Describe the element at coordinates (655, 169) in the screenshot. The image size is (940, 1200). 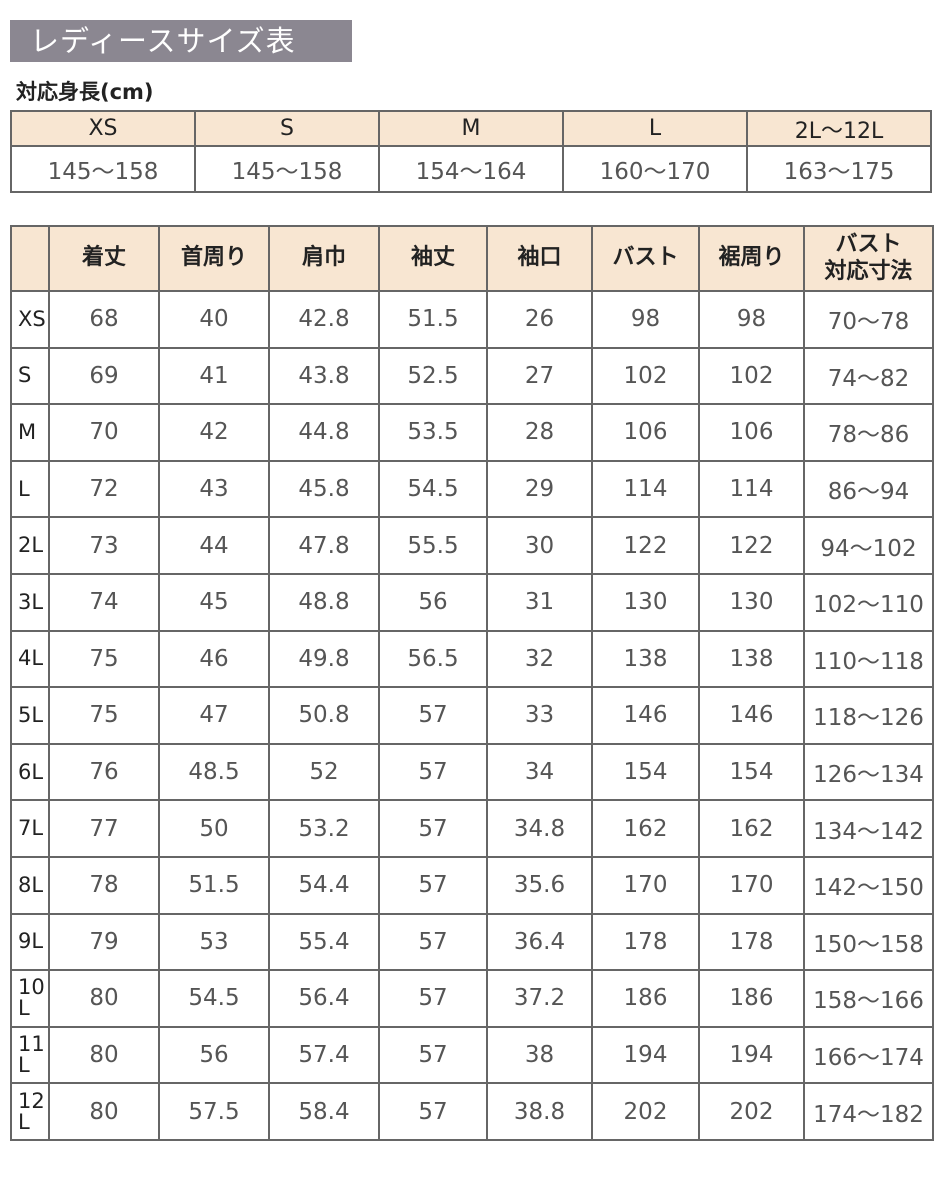
I see `height-range-cell: 160〜170` at that location.